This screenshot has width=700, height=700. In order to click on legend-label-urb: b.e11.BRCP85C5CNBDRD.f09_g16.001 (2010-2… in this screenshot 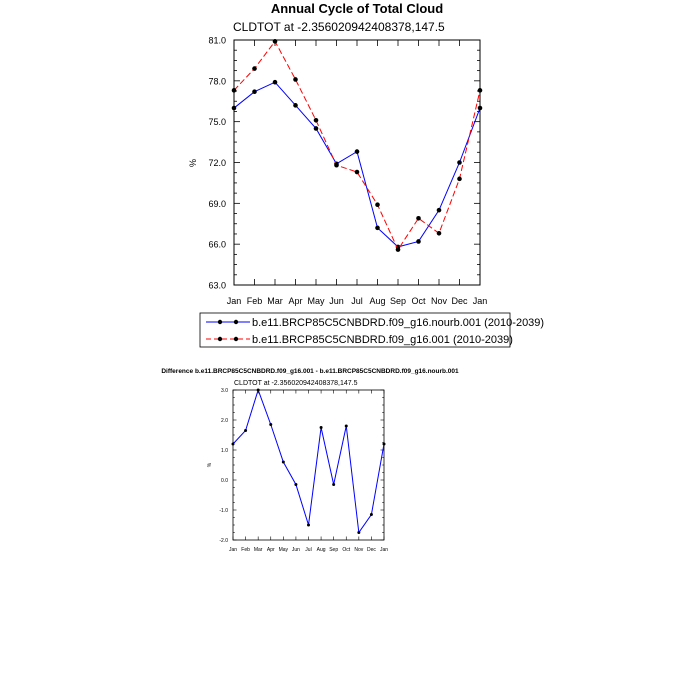, I will do `click(382, 340)`.